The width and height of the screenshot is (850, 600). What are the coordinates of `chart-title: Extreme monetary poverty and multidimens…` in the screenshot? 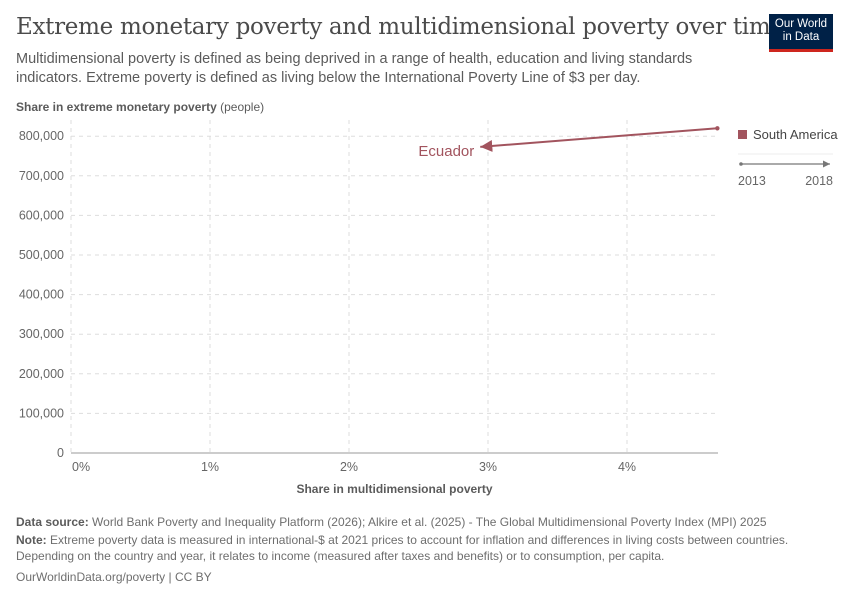 It's located at (400, 27).